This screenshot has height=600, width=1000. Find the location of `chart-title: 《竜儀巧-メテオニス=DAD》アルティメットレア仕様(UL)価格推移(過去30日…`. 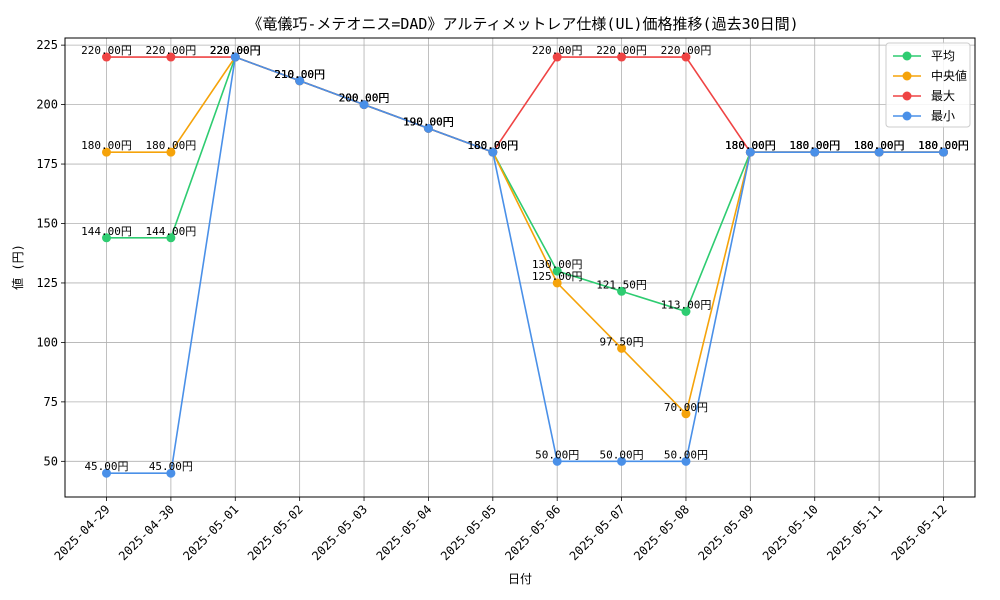

chart-title: 《竜儀巧-メテオニス=DAD》アルティメットレア仕様(UL)価格推移(過去30日… is located at coordinates (522, 24).